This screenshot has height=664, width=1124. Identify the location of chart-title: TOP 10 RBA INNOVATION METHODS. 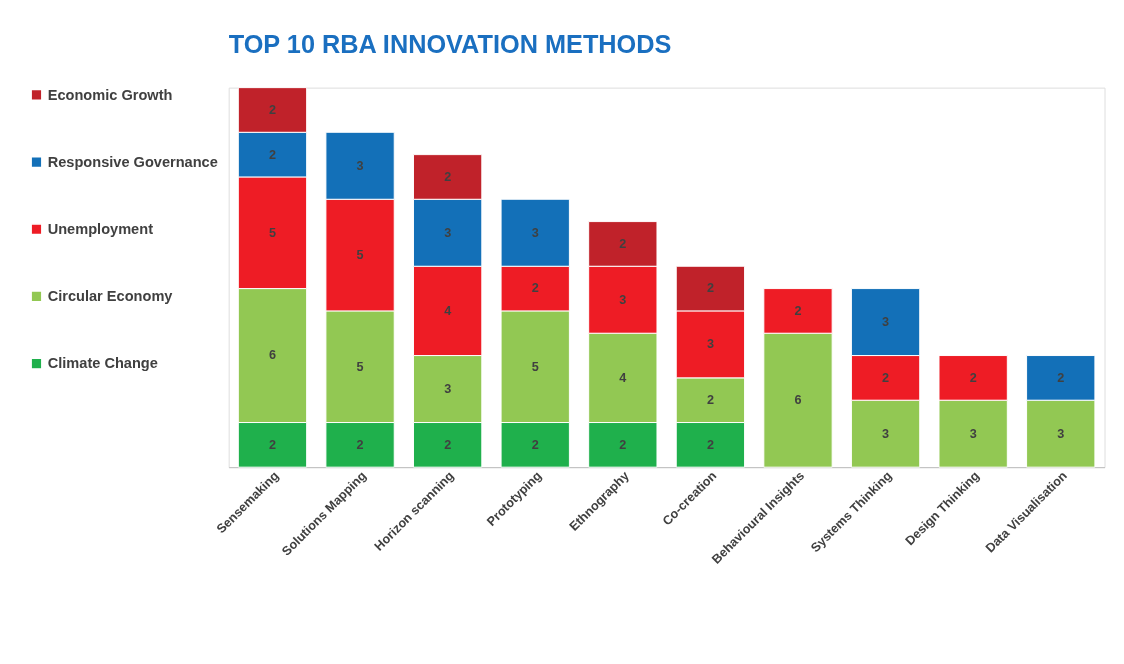
(450, 44).